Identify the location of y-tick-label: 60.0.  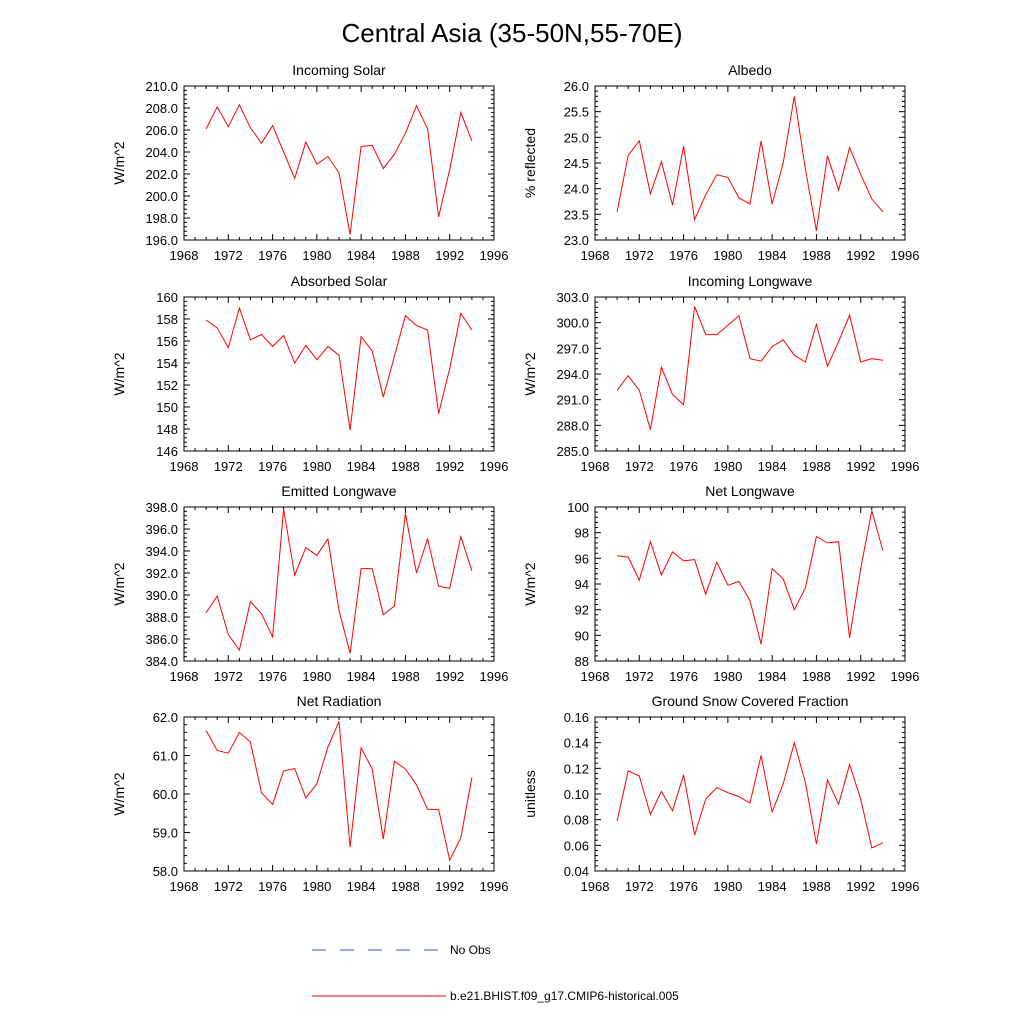
(165, 794).